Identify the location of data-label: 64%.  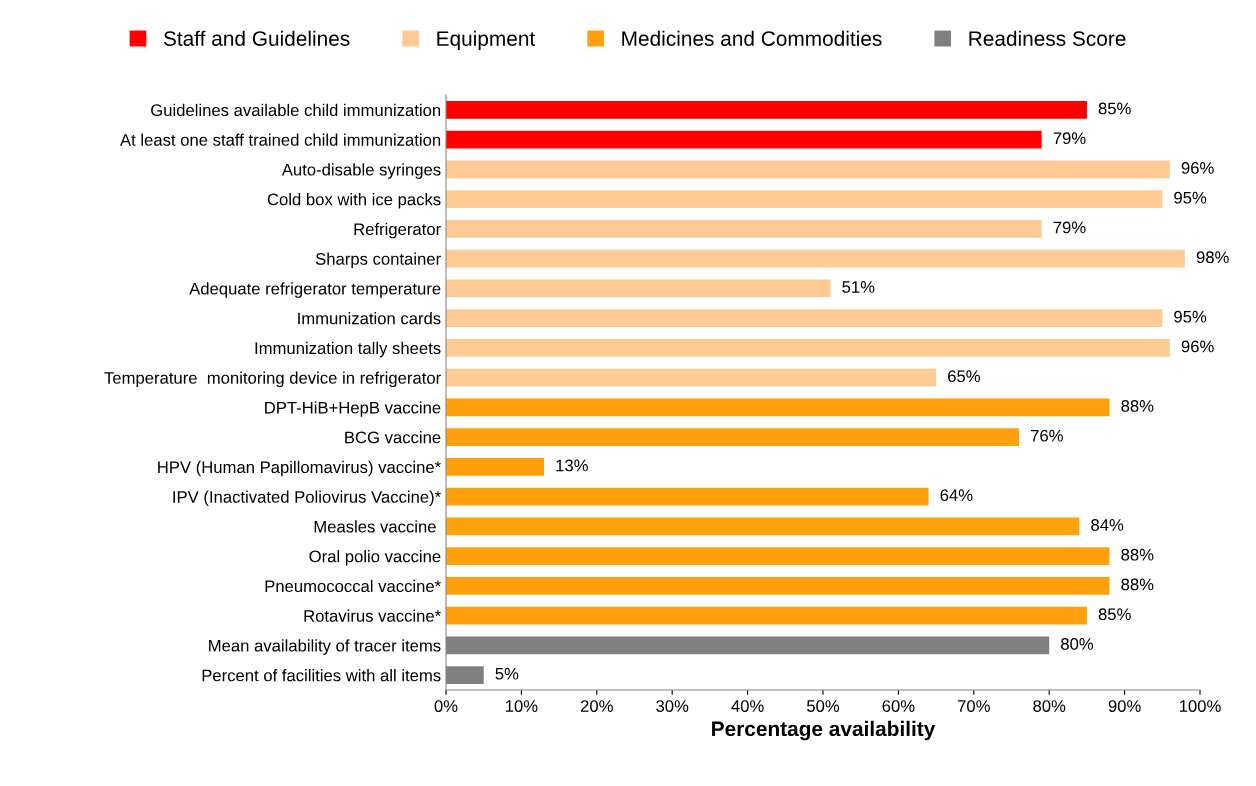
(956, 495).